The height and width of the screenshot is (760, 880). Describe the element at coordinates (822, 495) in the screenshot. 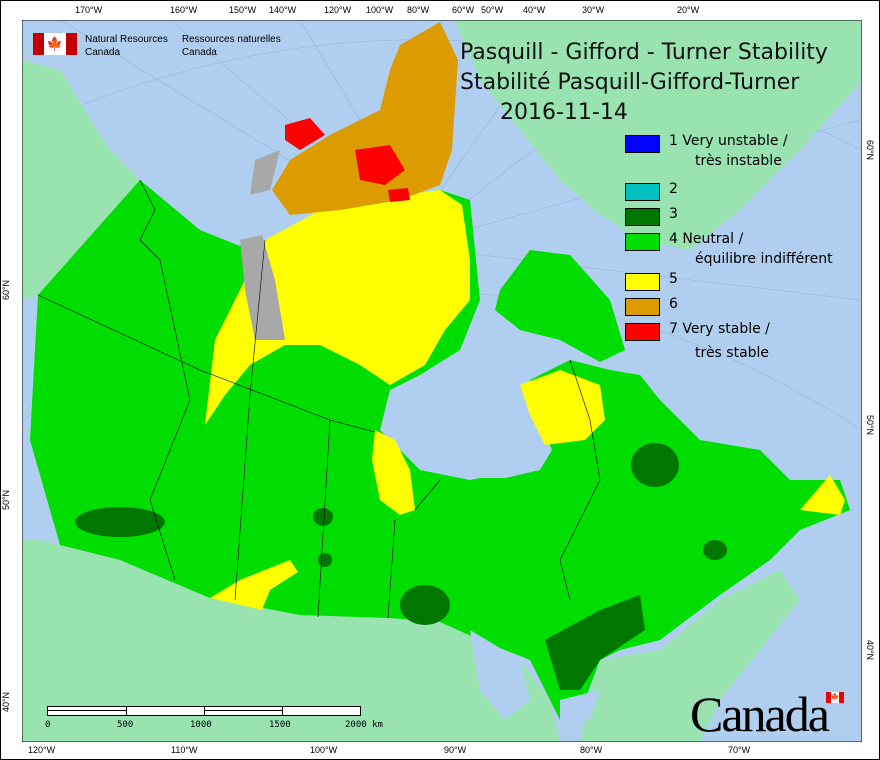

I see `class-5-region-newfoundland` at that location.